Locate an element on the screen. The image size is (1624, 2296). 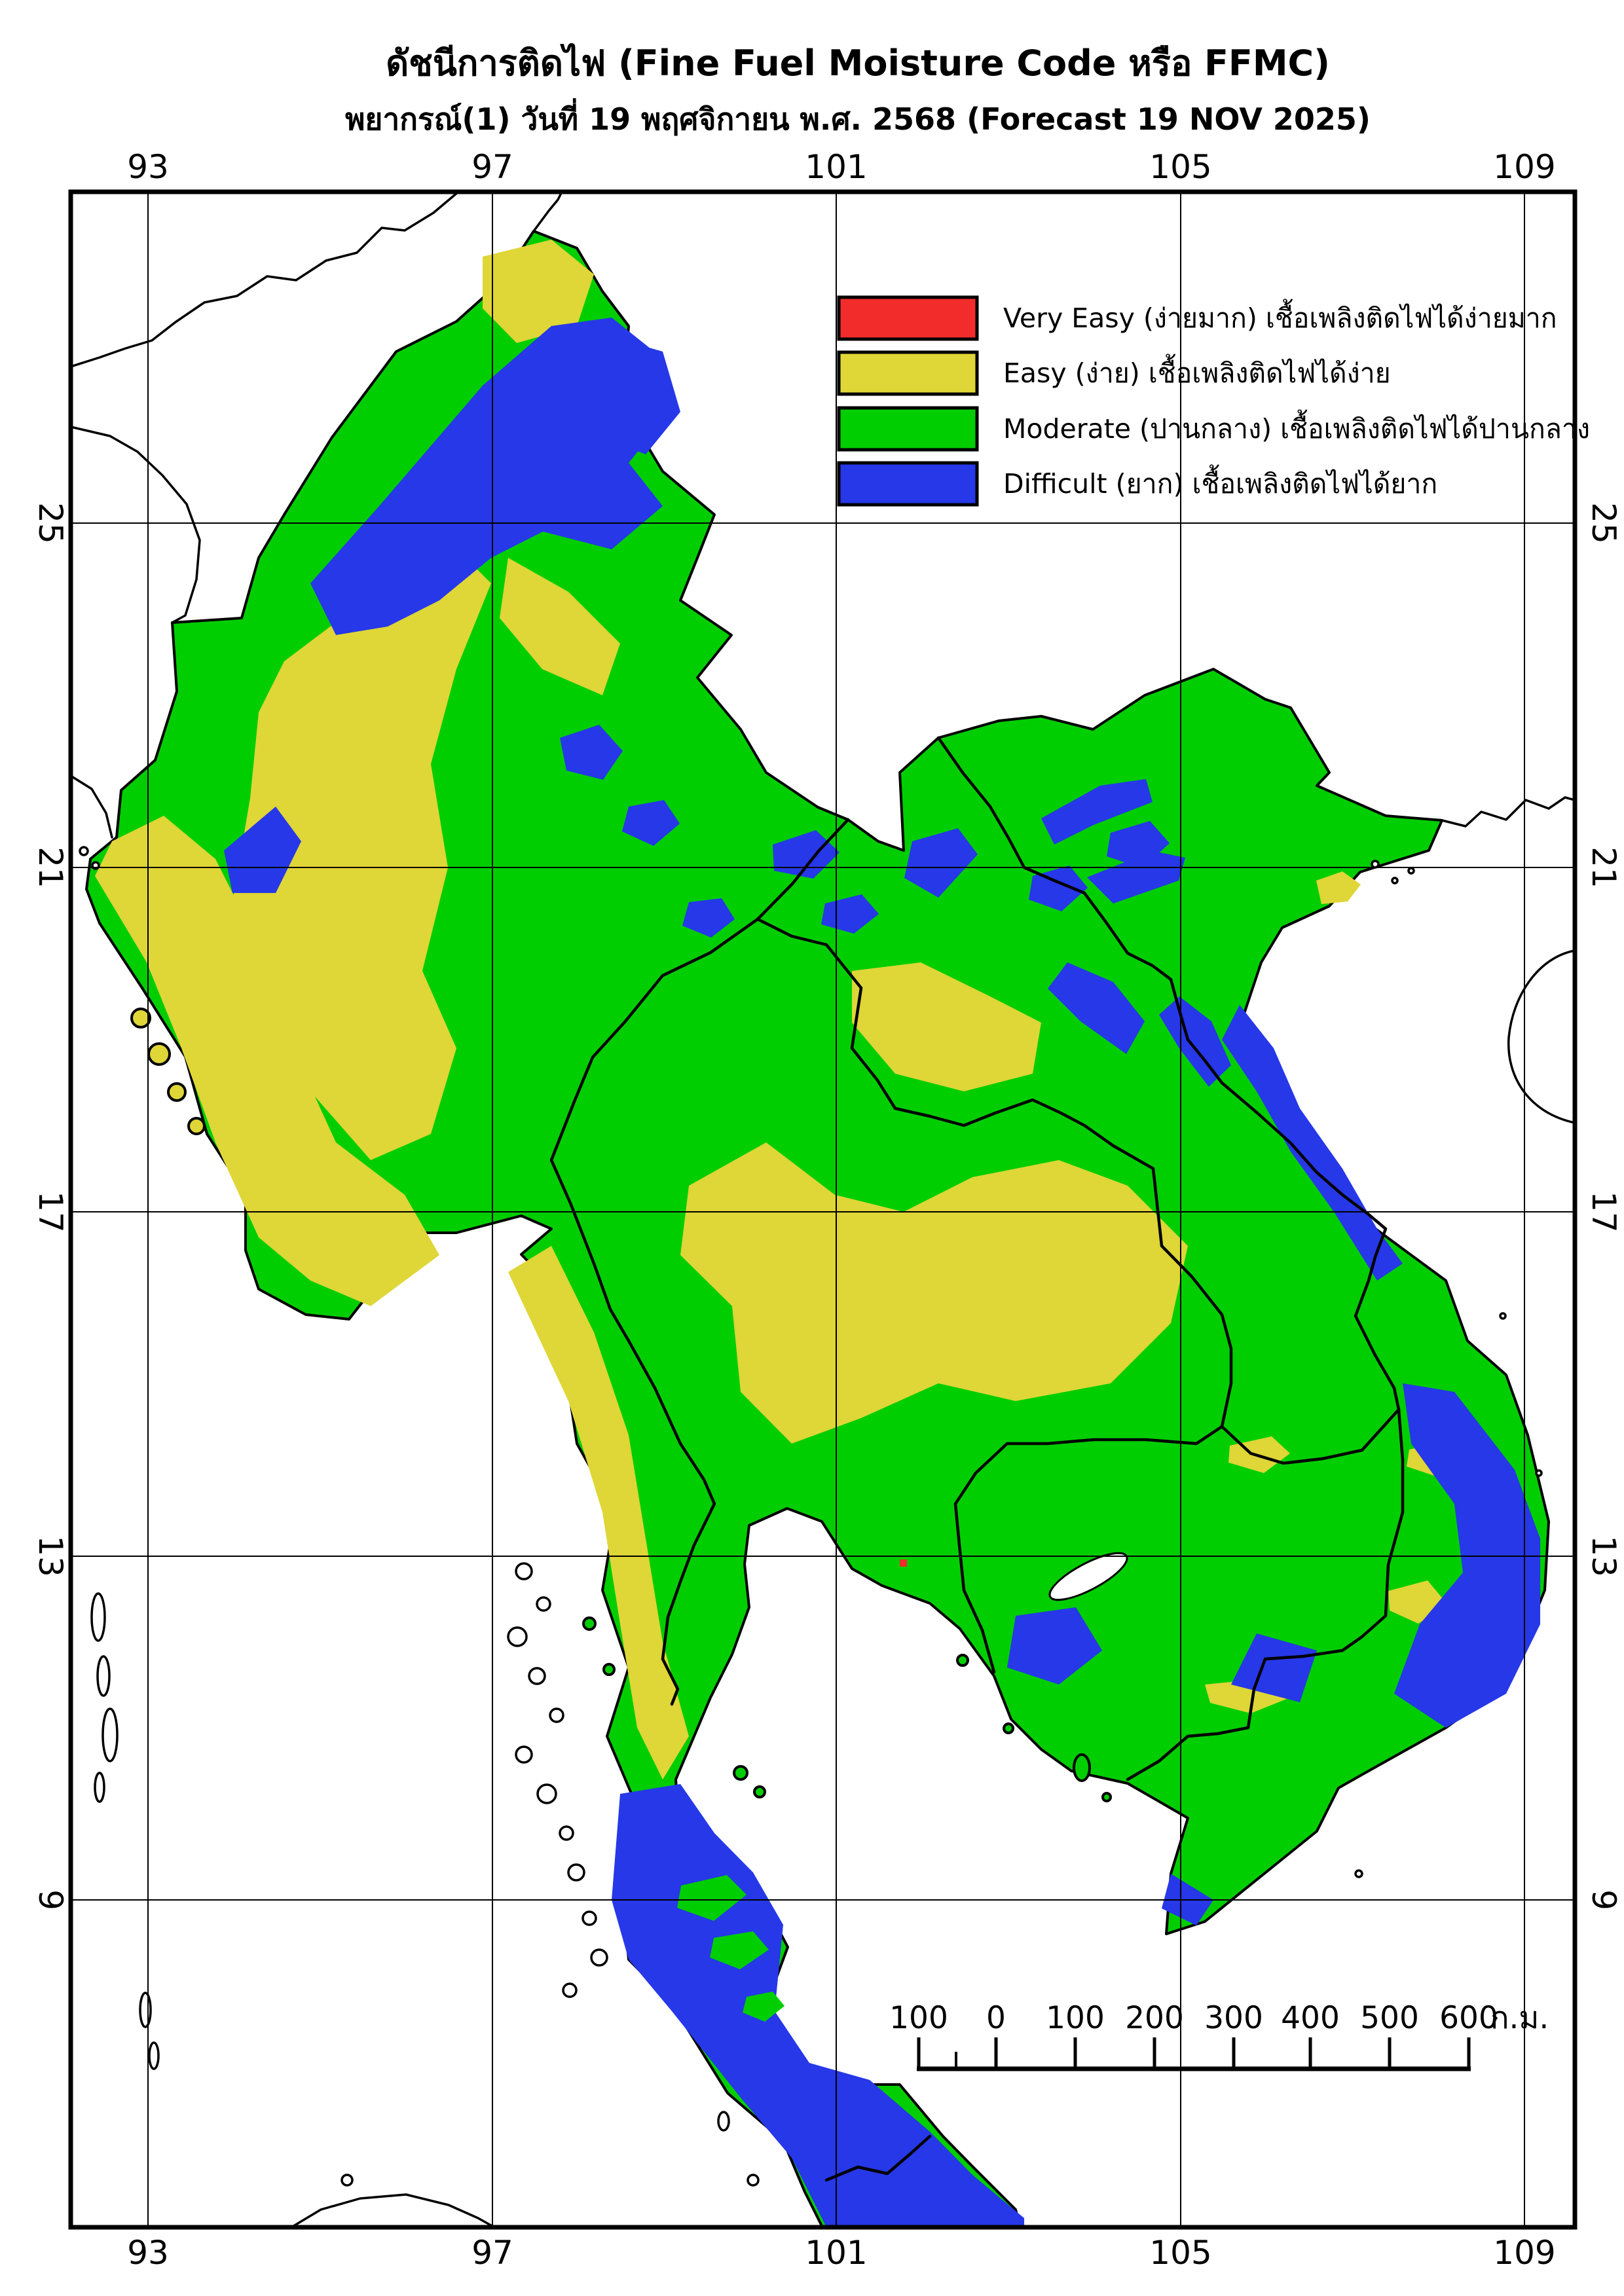
axis-right-latitude-labels: 25 21 17 13 9 is located at coordinates (1604, 1206).